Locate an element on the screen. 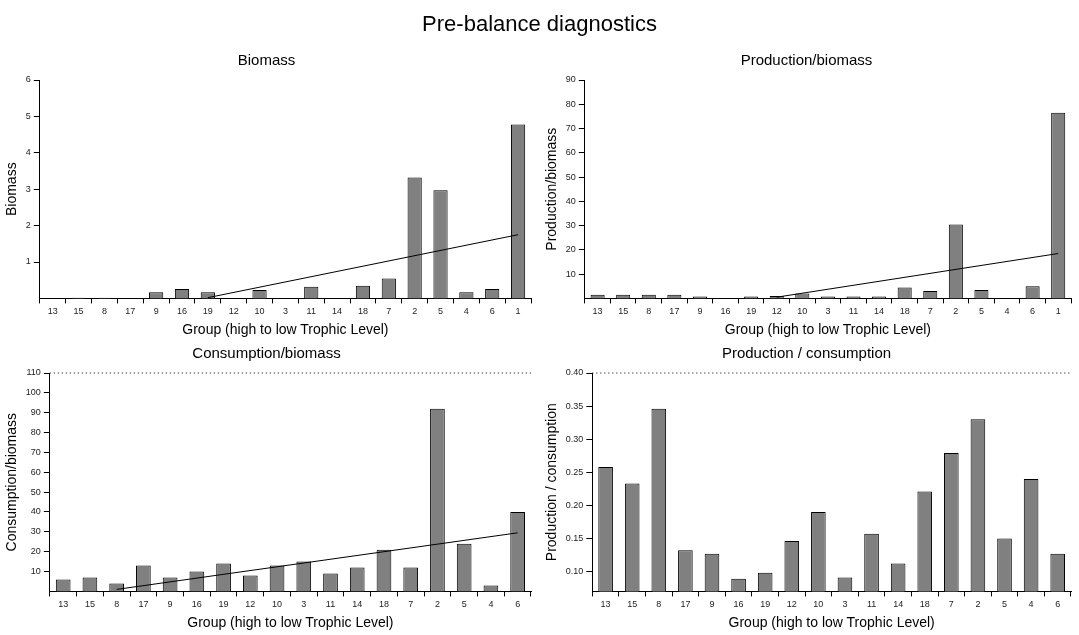 The height and width of the screenshot is (635, 1079). y-tick-label: 0.40 is located at coordinates (574, 372).